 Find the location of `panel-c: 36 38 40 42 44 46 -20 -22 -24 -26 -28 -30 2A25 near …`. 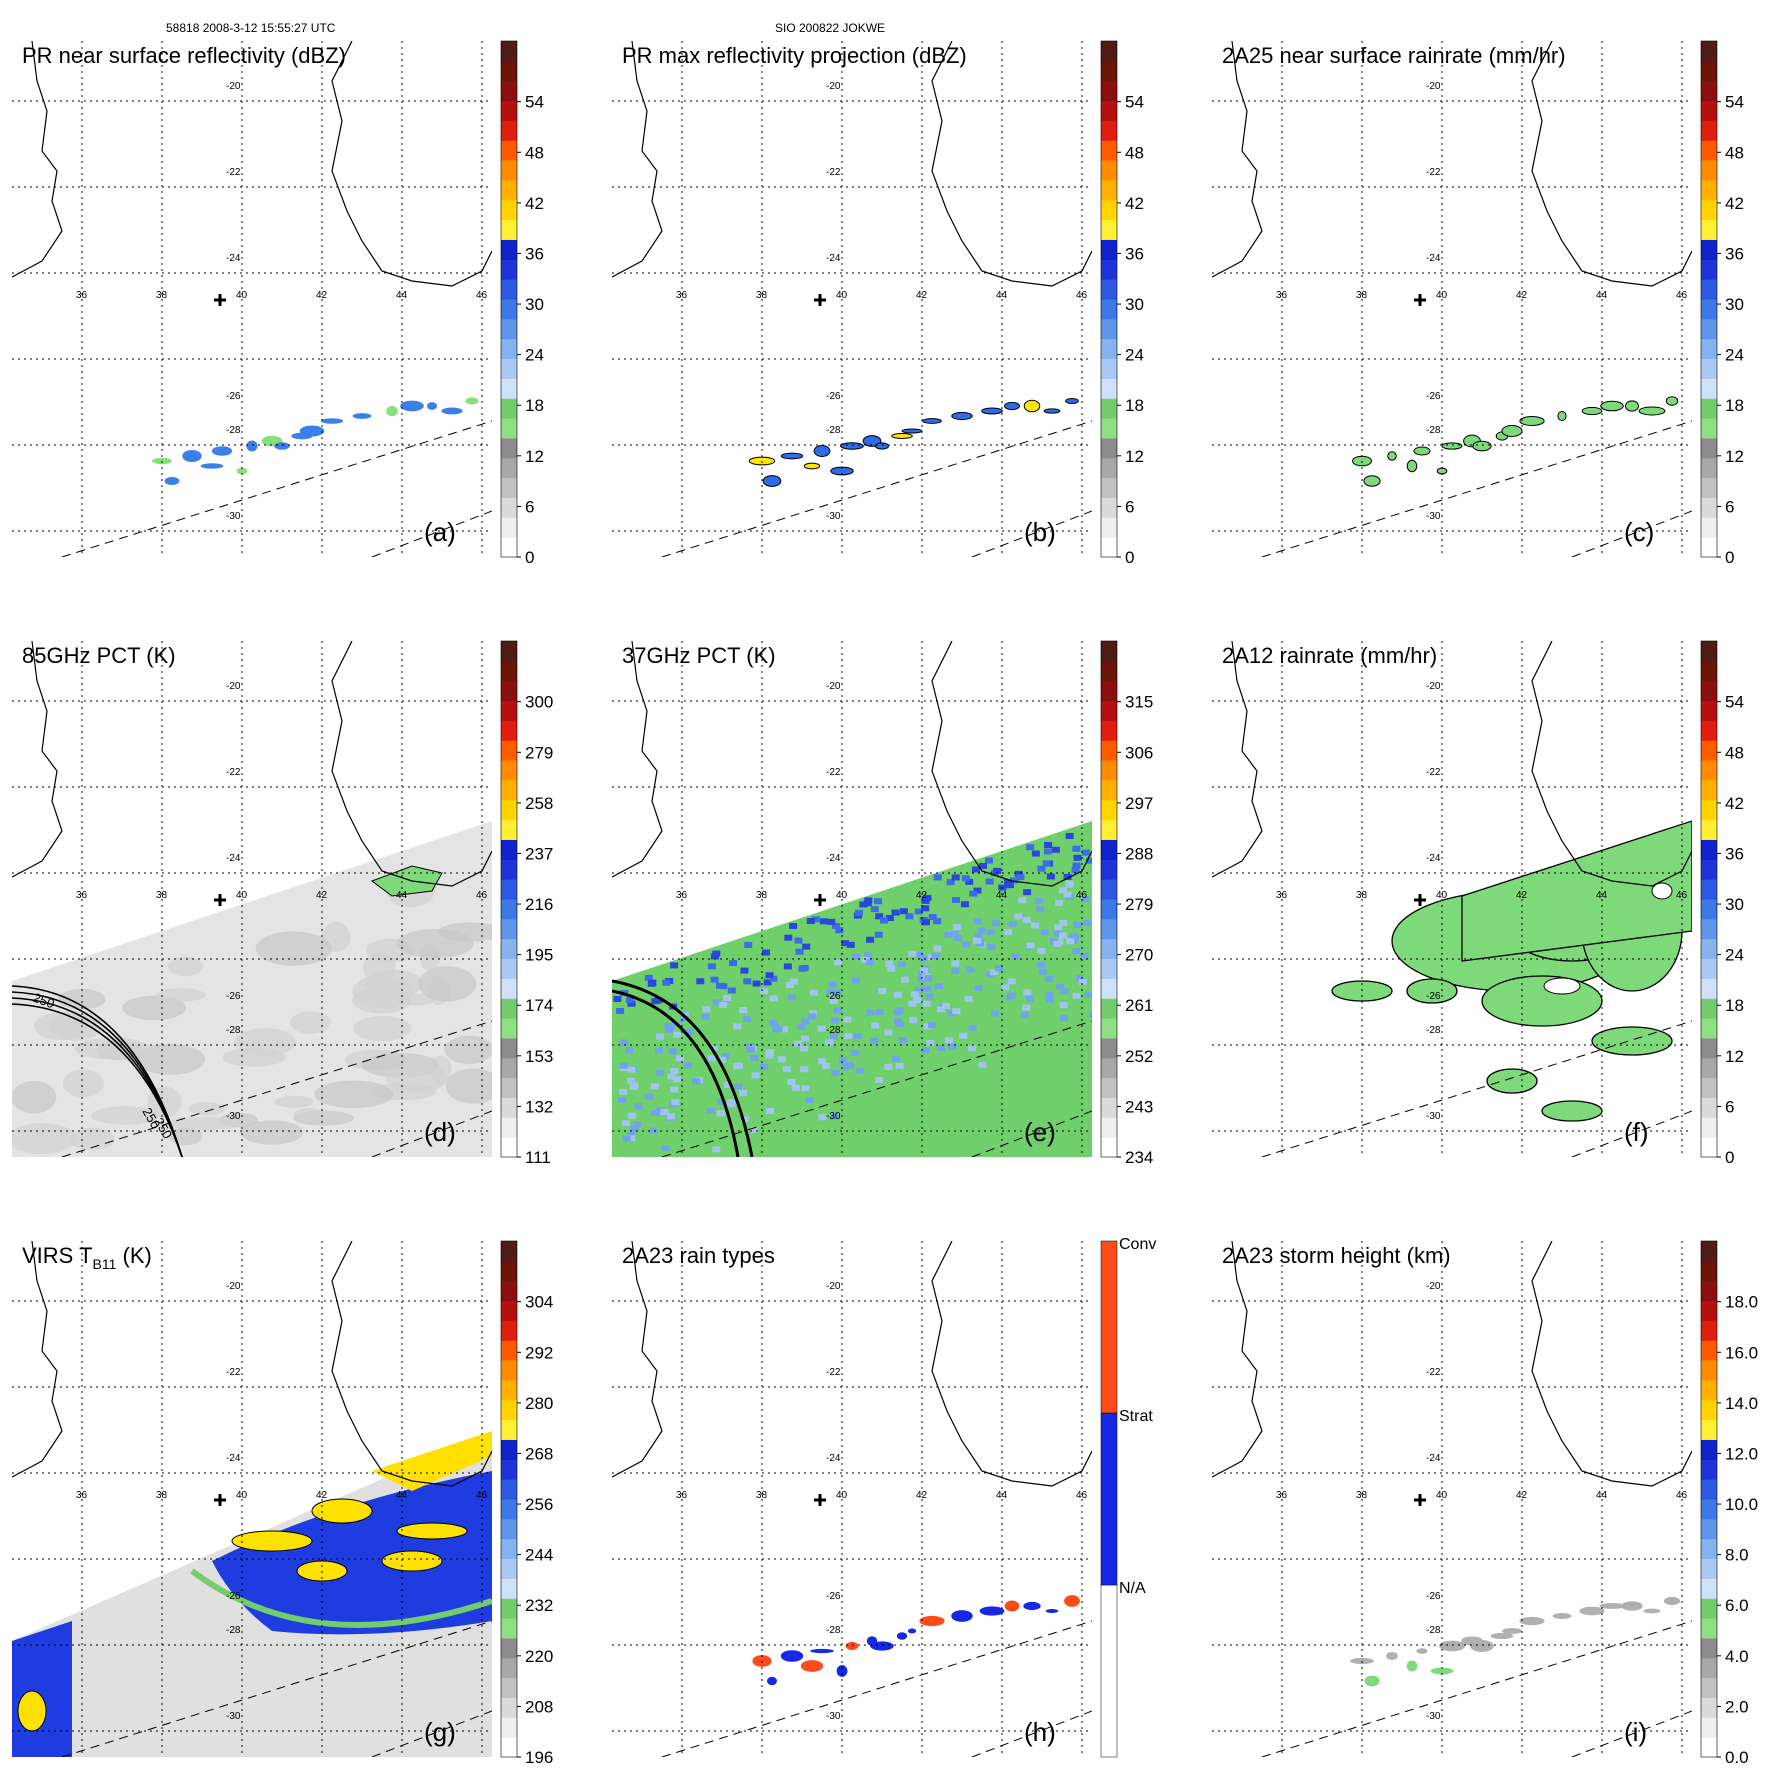

panel-c: 36 38 40 42 44 46 -20 -22 -24 -26 -28 -30 2A25 near … is located at coordinates (1478, 303).